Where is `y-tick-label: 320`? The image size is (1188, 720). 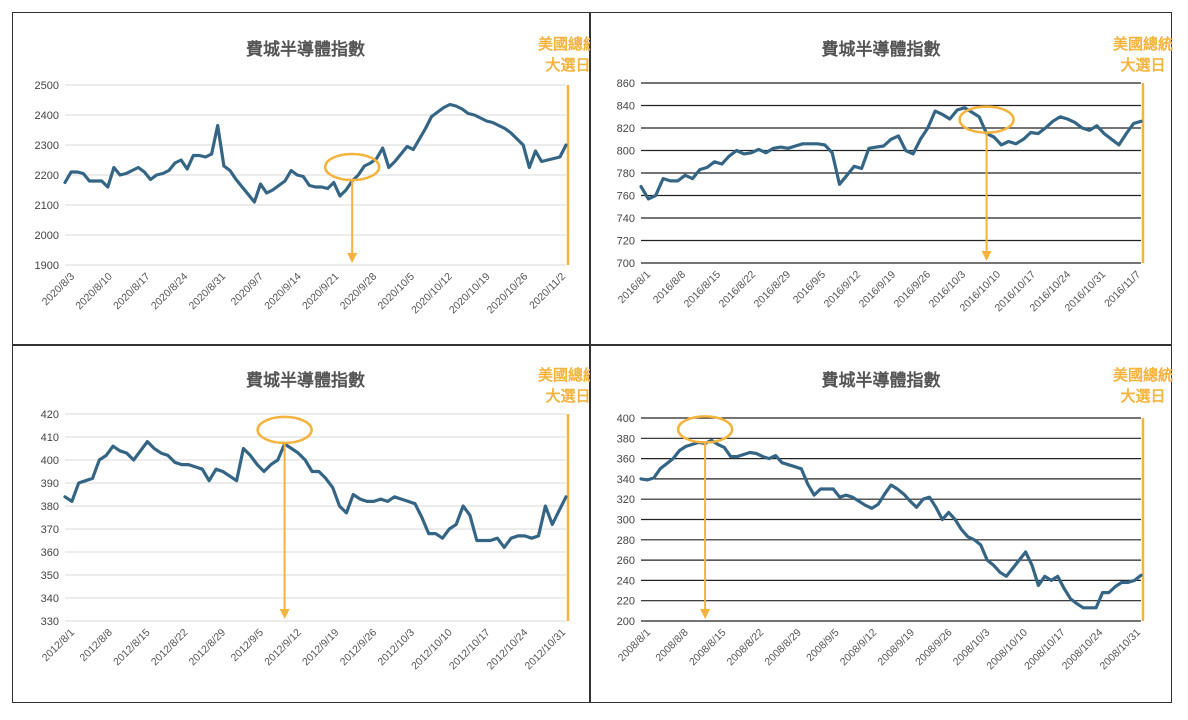 y-tick-label: 320 is located at coordinates (626, 500).